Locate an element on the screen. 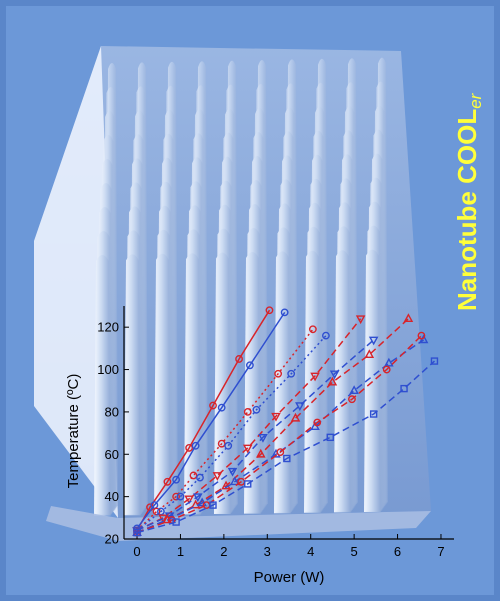  y-tick-label: 100 is located at coordinates (108, 369).